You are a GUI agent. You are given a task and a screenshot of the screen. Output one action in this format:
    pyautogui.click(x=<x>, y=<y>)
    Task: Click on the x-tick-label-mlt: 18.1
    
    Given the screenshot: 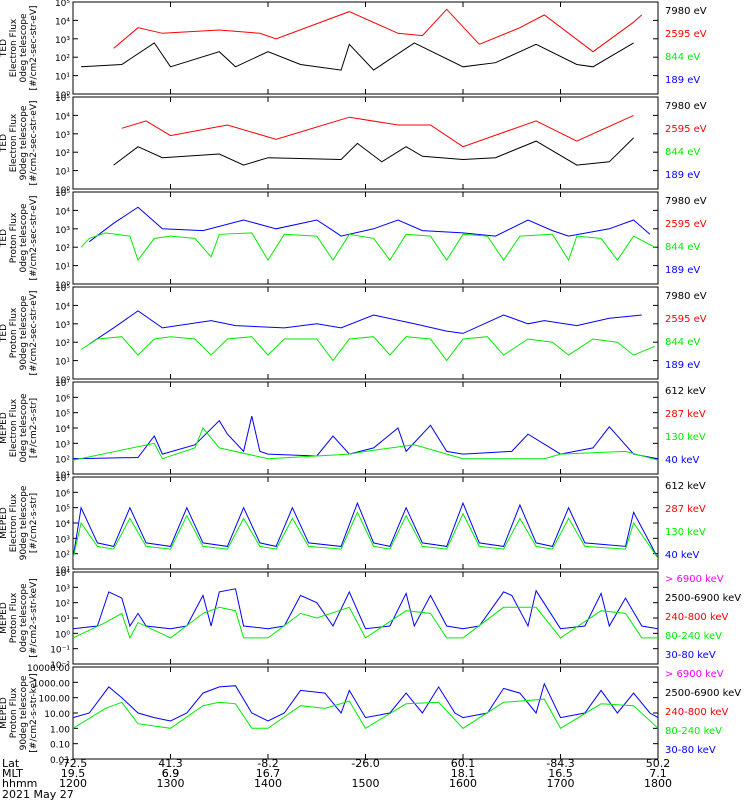 What is the action you would take?
    pyautogui.click(x=463, y=773)
    